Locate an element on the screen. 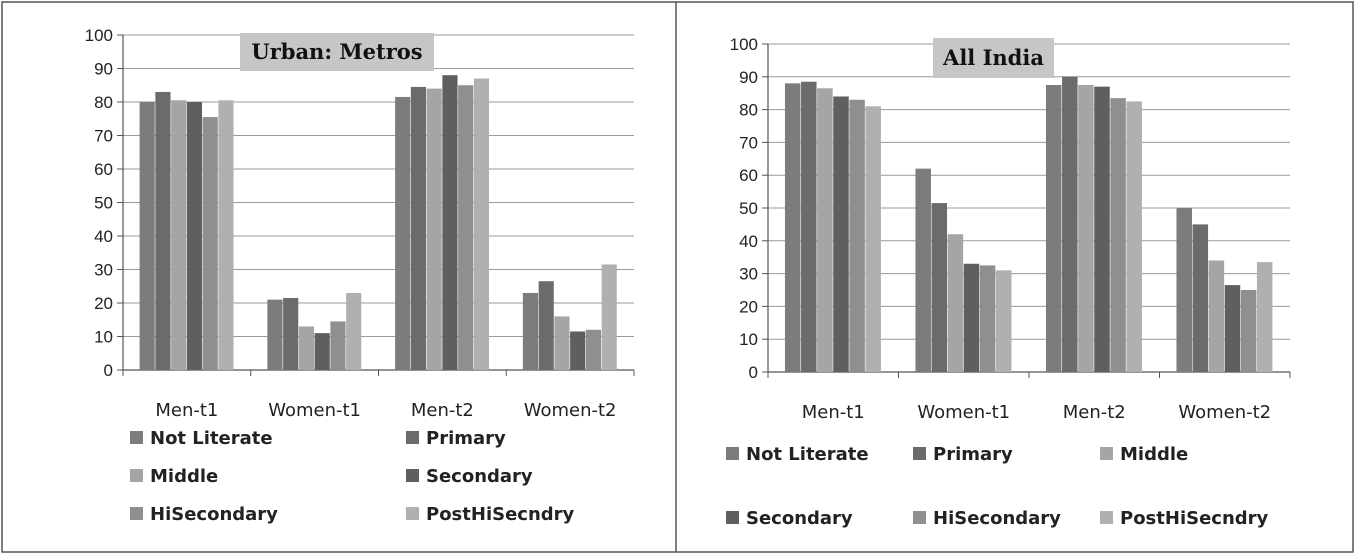  chart-title: All India is located at coordinates (993, 57).